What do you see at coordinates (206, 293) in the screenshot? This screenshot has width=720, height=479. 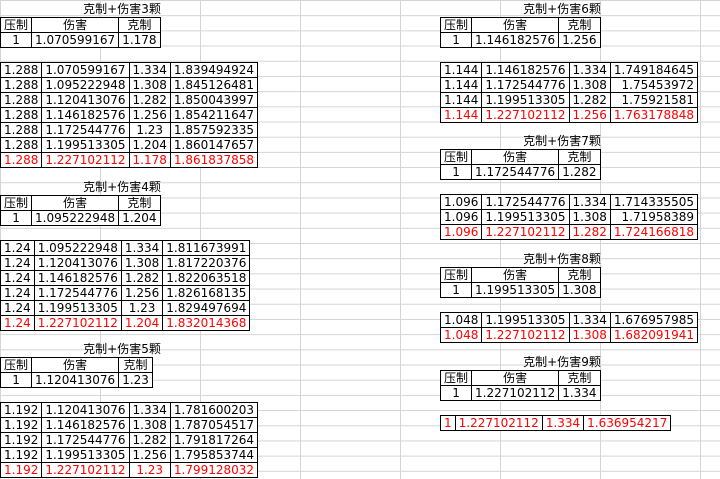 I see `cell: 1.826168135` at bounding box center [206, 293].